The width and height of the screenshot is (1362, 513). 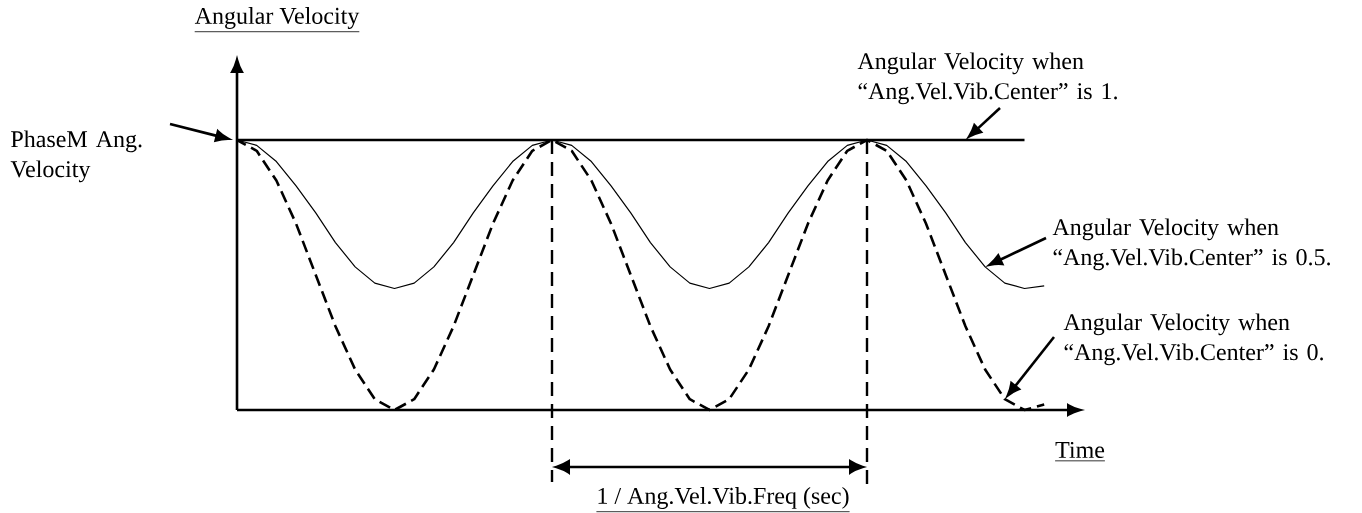 What do you see at coordinates (723, 498) in the screenshot?
I see `text: 1 / Ang.Vel.Vib.Freq (sec)` at bounding box center [723, 498].